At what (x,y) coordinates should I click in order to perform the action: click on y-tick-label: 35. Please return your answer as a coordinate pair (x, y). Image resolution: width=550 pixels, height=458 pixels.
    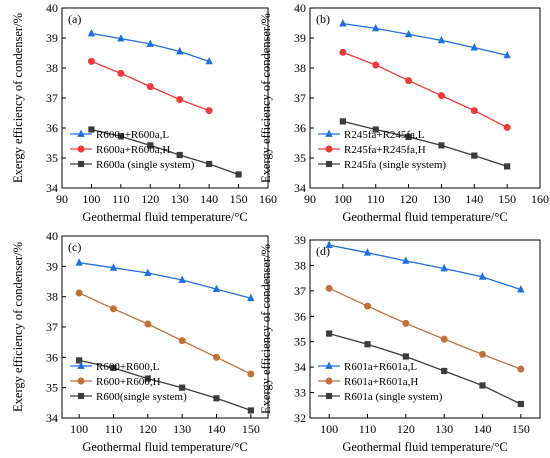
    Looking at the image, I should click on (52, 388).